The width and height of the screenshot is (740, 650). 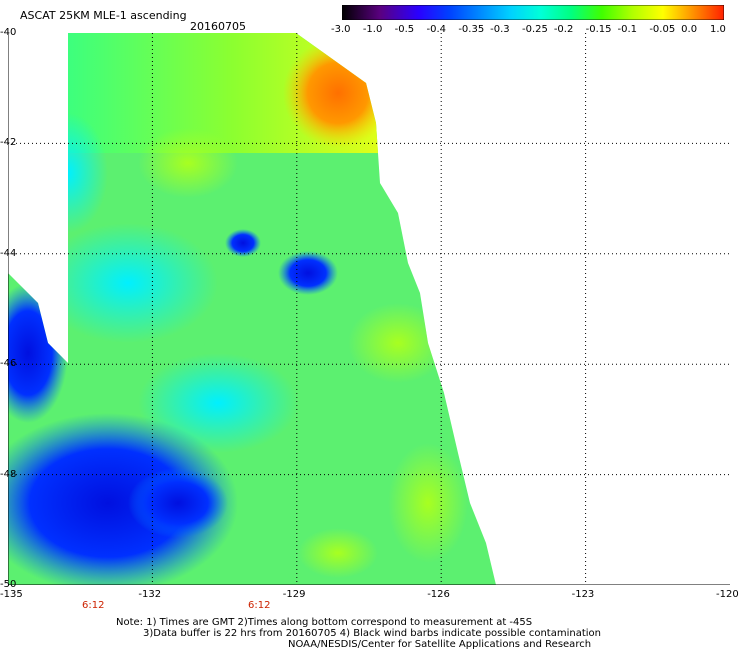 What do you see at coordinates (535, 29) in the screenshot?
I see `colorbar-label: -0.25` at bounding box center [535, 29].